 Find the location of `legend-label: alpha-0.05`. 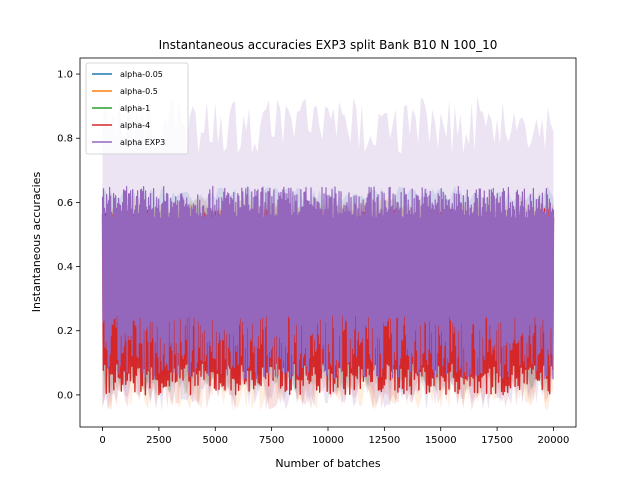

legend-label: alpha-0.05 is located at coordinates (141, 74).